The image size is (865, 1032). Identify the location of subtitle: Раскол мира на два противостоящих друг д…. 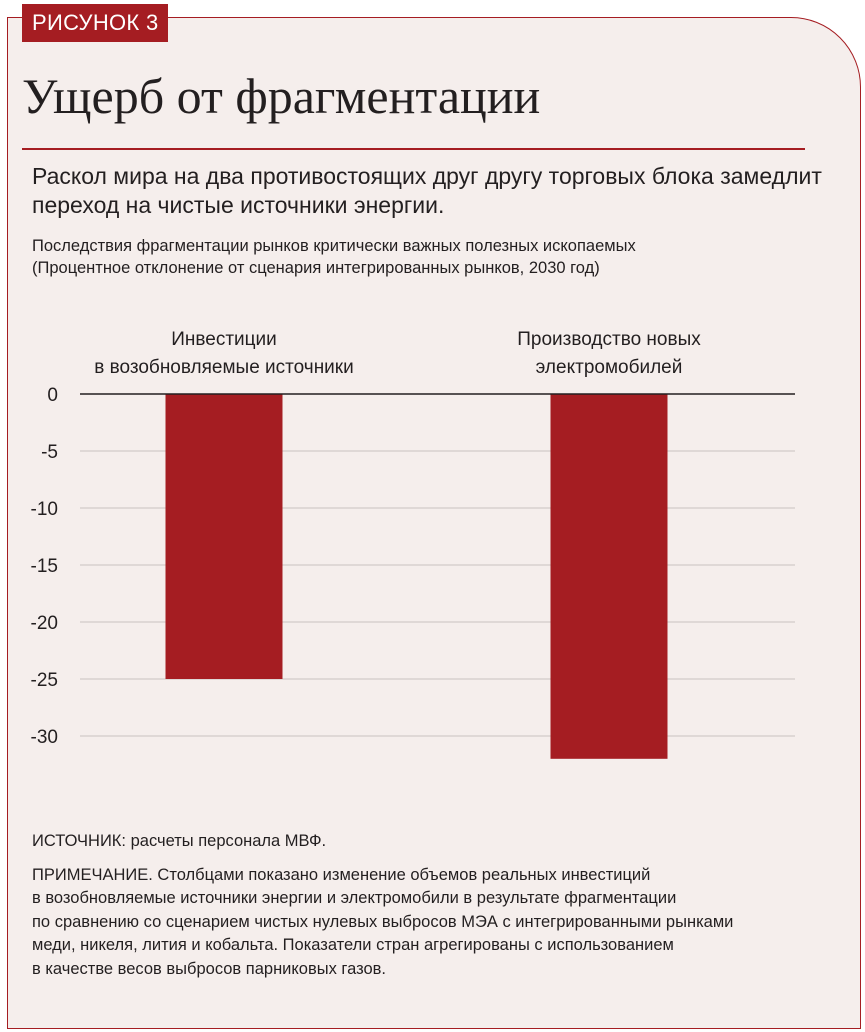
(427, 190).